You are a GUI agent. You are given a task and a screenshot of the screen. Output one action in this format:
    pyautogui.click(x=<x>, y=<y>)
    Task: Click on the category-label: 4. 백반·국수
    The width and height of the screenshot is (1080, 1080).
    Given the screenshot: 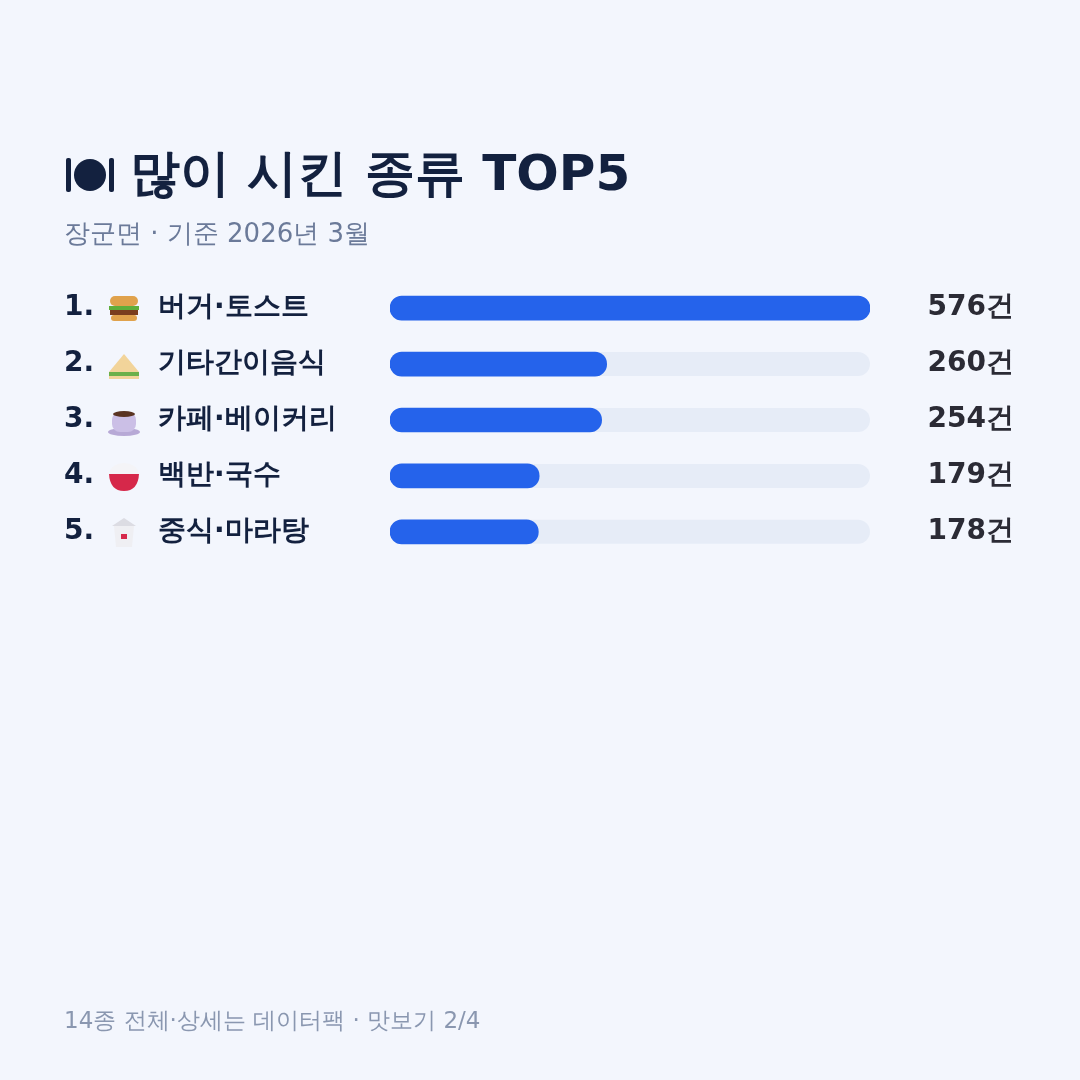 What is the action you would take?
    pyautogui.click(x=172, y=474)
    